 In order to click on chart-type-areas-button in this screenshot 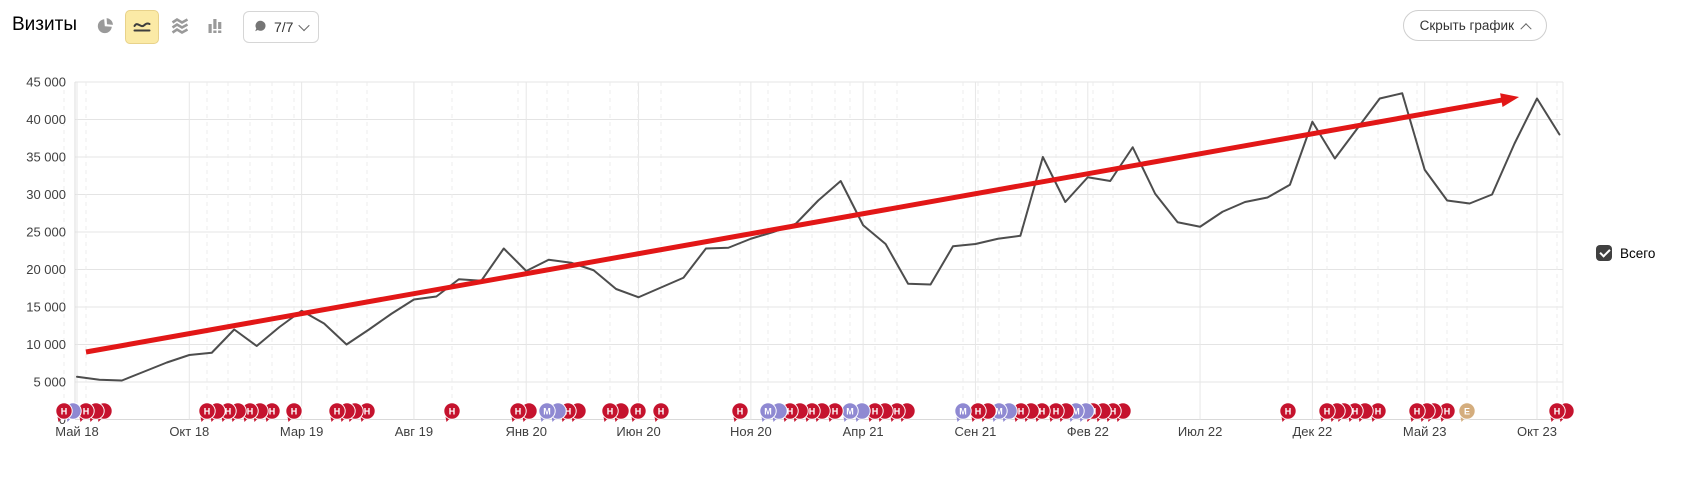, I will do `click(180, 27)`.